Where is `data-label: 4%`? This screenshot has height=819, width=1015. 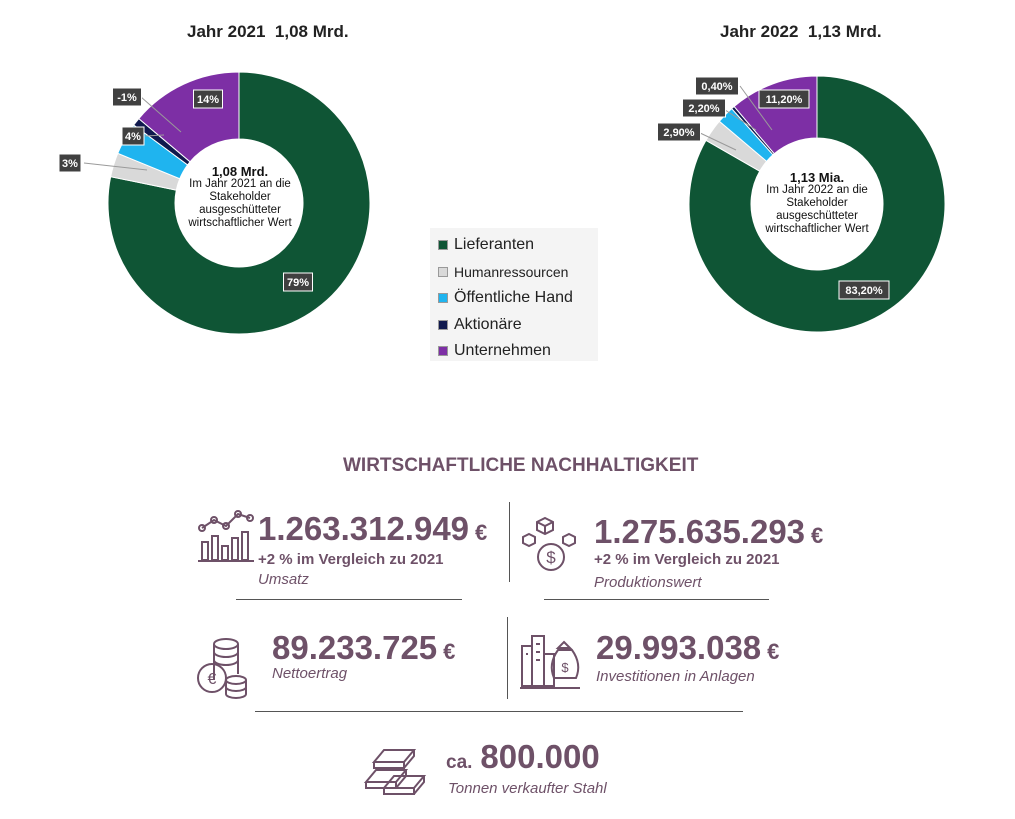 data-label: 4% is located at coordinates (133, 136).